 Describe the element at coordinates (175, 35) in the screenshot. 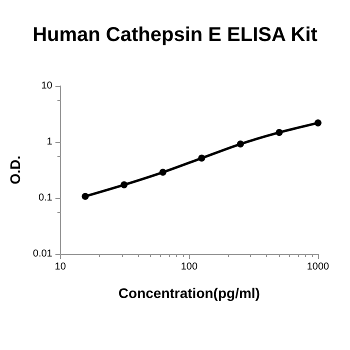

I see `chart-title: Human Cathepsin E ELISA Kit` at that location.